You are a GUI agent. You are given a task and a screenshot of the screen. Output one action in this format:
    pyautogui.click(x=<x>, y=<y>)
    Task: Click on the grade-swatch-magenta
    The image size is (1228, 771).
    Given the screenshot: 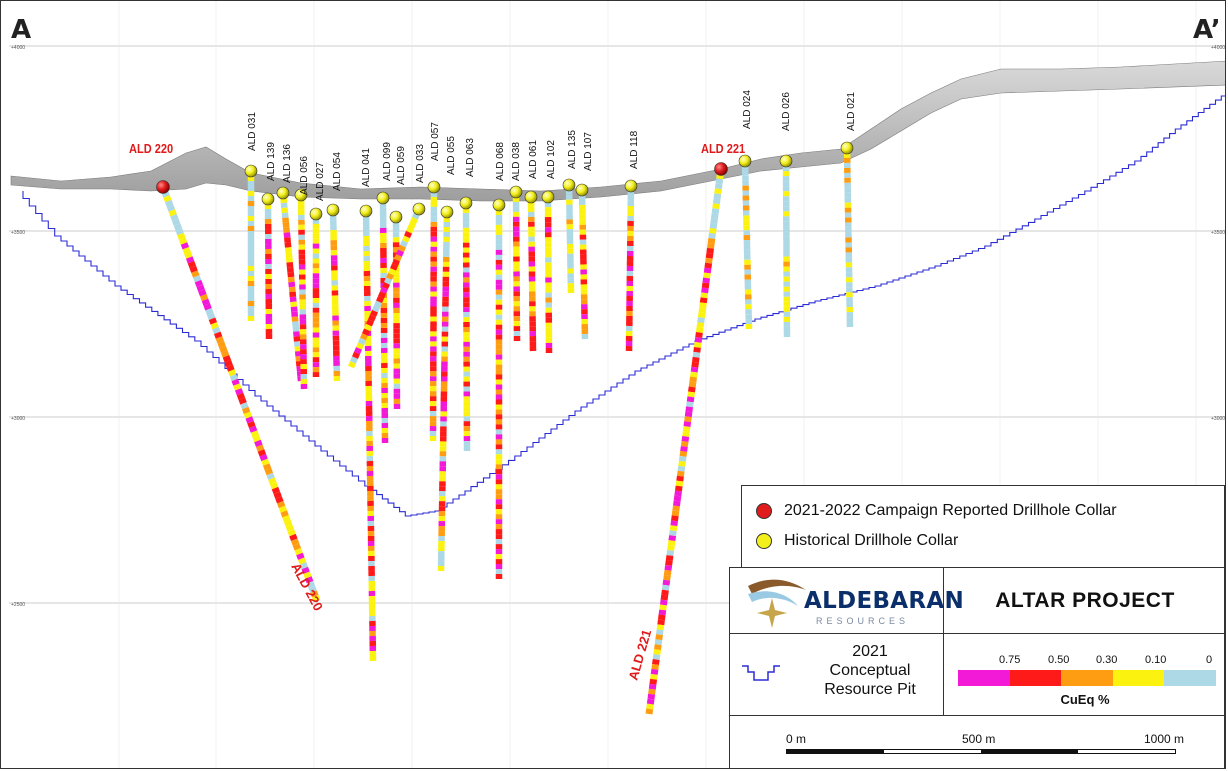 What is the action you would take?
    pyautogui.click(x=984, y=678)
    